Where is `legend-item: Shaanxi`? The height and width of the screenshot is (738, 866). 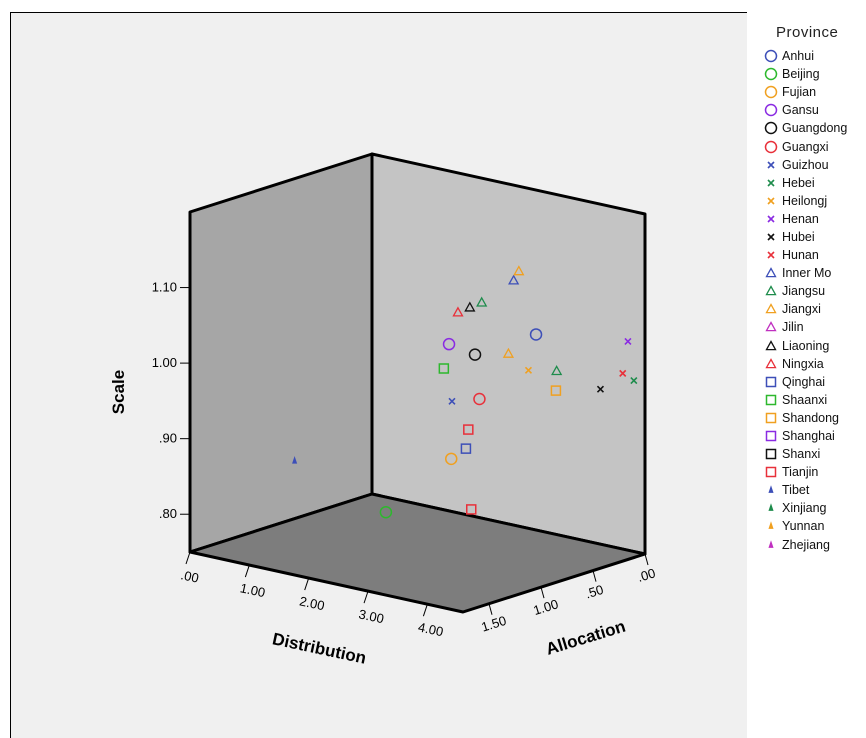
legend-item: Shaanxi is located at coordinates (814, 400).